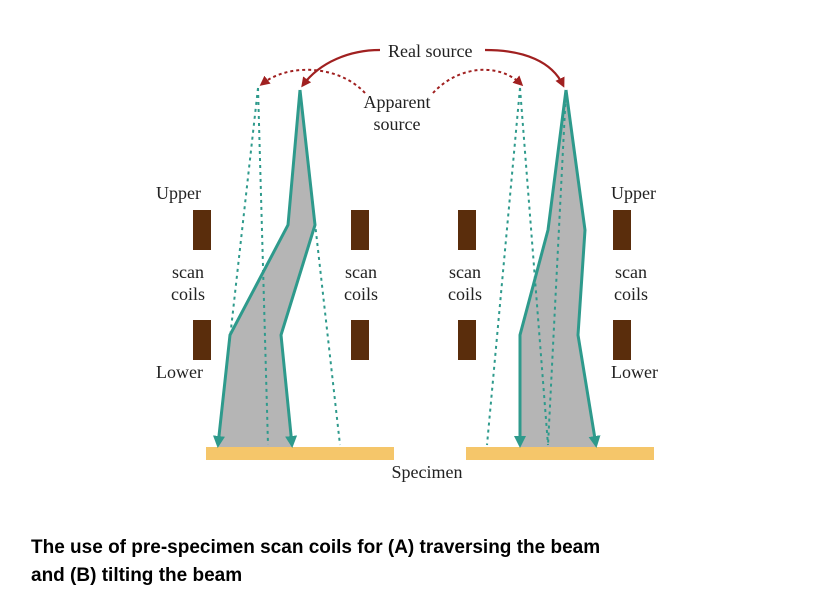 The width and height of the screenshot is (815, 602). I want to click on lower-label-left: Lower, so click(179, 372).